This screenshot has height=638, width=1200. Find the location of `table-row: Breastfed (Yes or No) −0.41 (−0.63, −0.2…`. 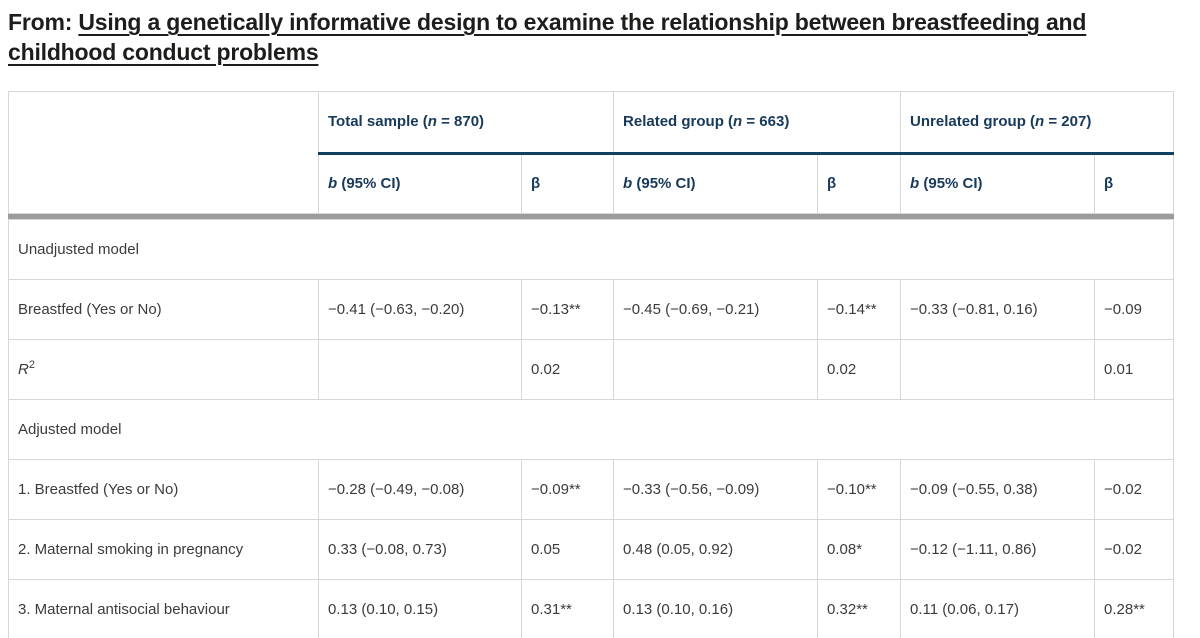

table-row: Breastfed (Yes or No) −0.41 (−0.63, −0.2… is located at coordinates (591, 309).